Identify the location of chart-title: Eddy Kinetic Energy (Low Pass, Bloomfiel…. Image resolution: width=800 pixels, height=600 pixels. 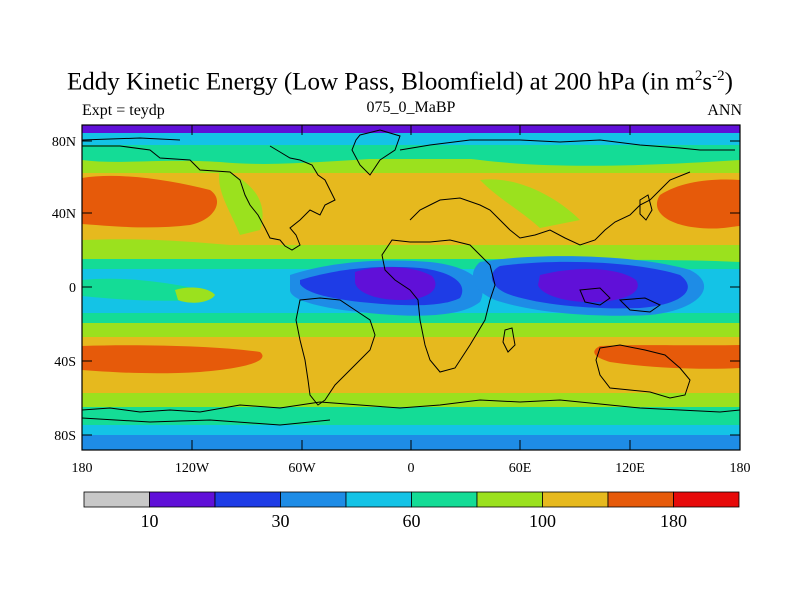
(400, 82).